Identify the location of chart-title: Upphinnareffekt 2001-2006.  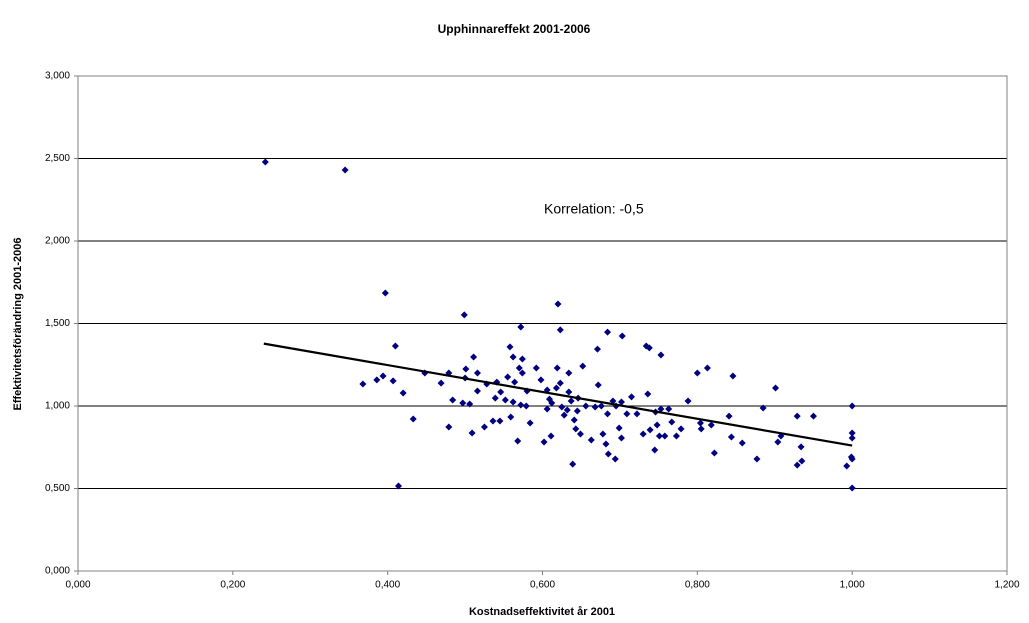
(514, 29).